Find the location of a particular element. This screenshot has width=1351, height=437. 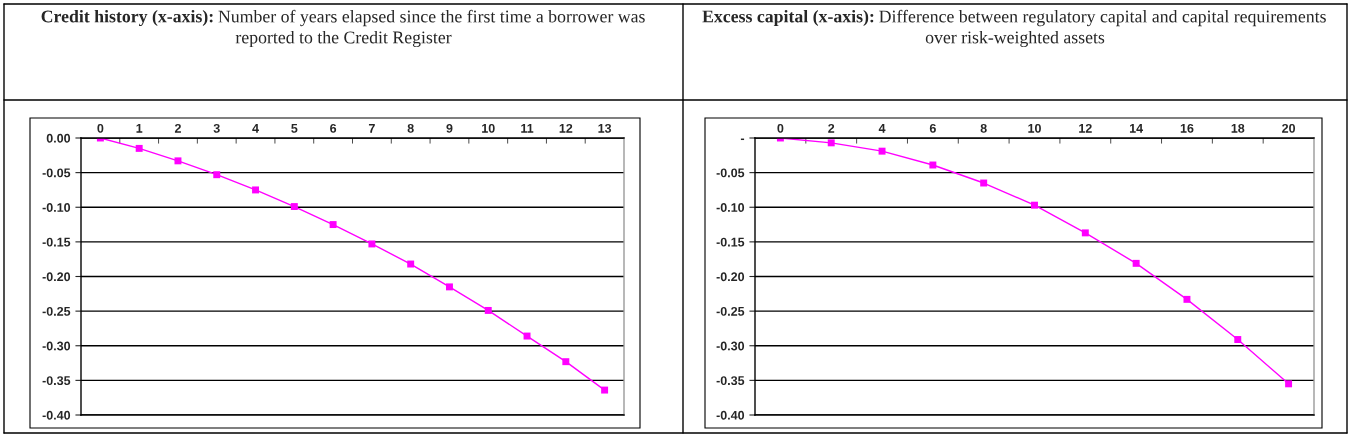

x-tick-label: 18 is located at coordinates (1238, 128).